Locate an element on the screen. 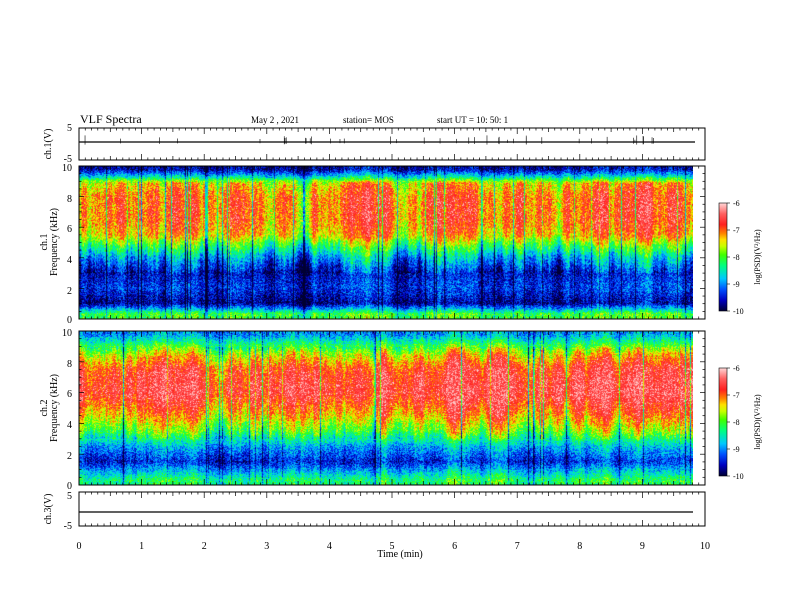 This screenshot has height=612, width=792. ch2-spec-ytick-10: 10 is located at coordinates (67, 333).